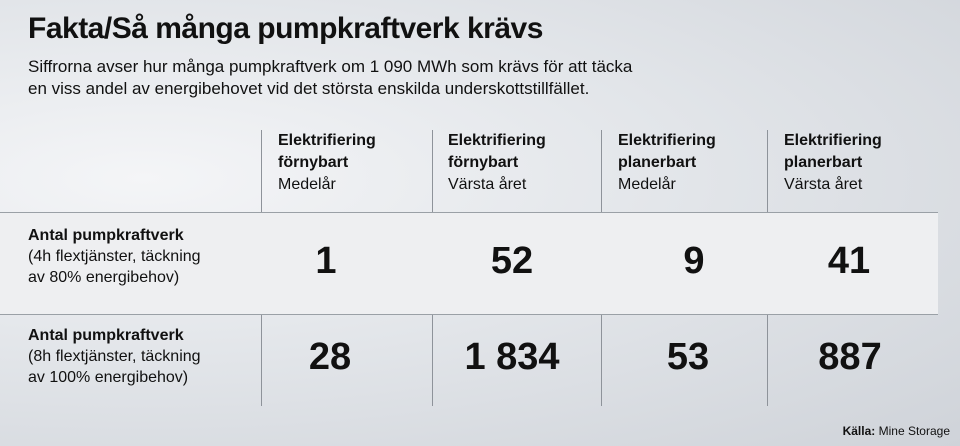  Describe the element at coordinates (330, 357) in the screenshot. I see `table-cell-value: 28` at that location.